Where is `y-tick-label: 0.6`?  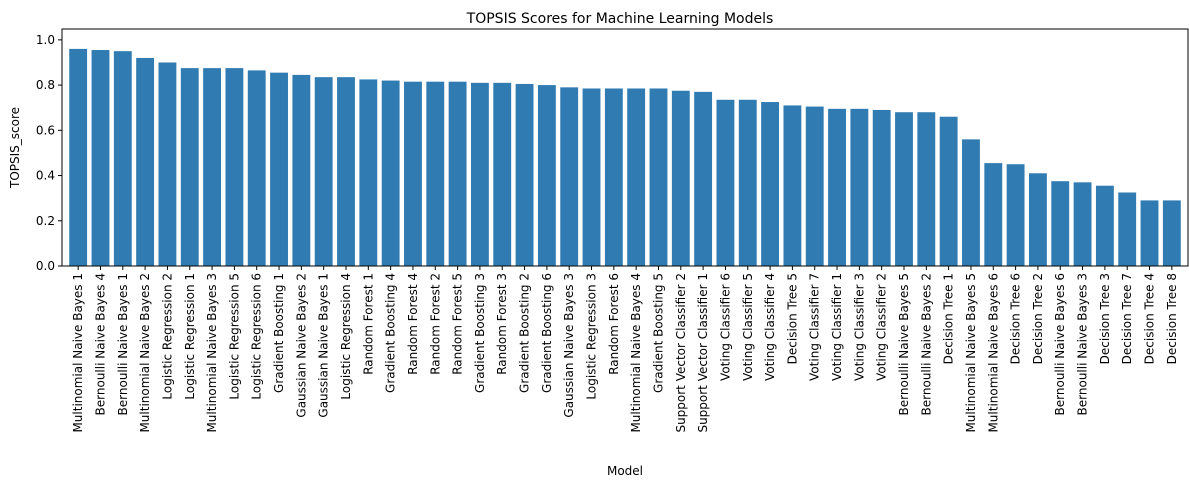 y-tick-label: 0.6 is located at coordinates (45, 130).